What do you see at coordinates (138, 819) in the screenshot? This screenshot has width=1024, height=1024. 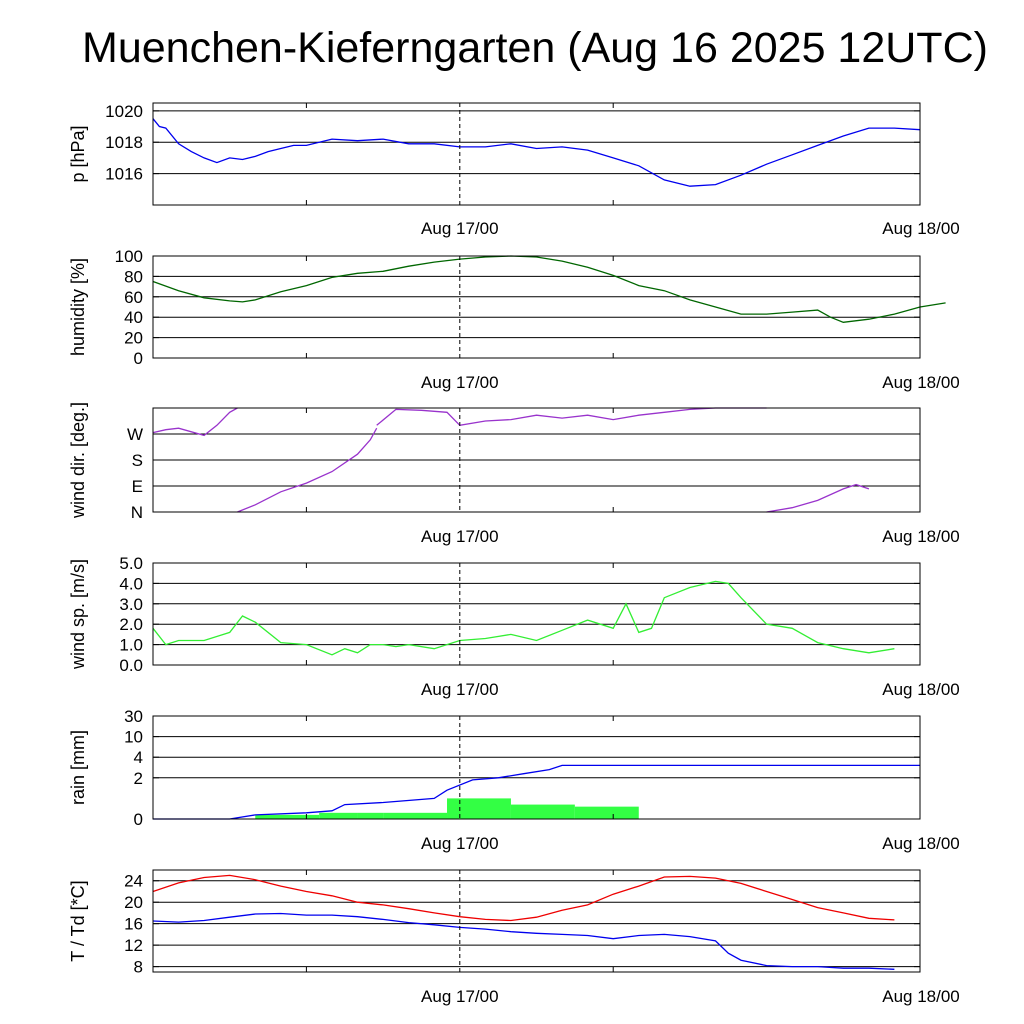 I see `rain-y-tick-label: 0` at bounding box center [138, 819].